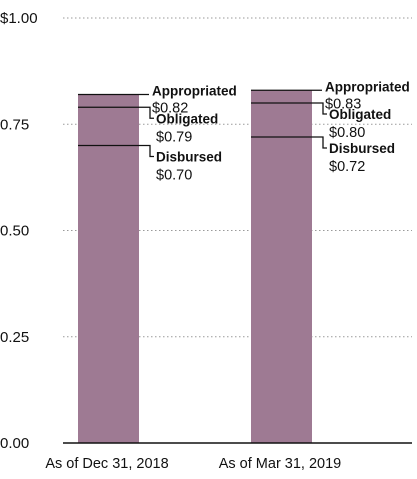  I want to click on disbursed-value: $0.72, so click(347, 167).